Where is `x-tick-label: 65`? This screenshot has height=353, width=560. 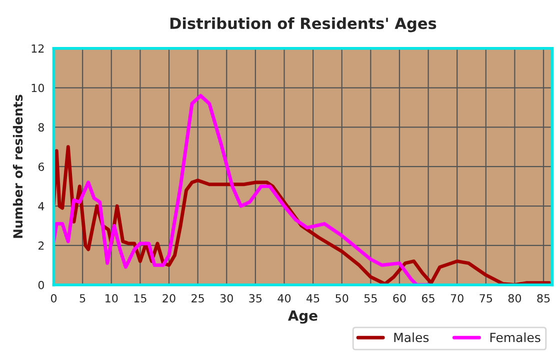
x-tick-label: 65 is located at coordinates (428, 298).